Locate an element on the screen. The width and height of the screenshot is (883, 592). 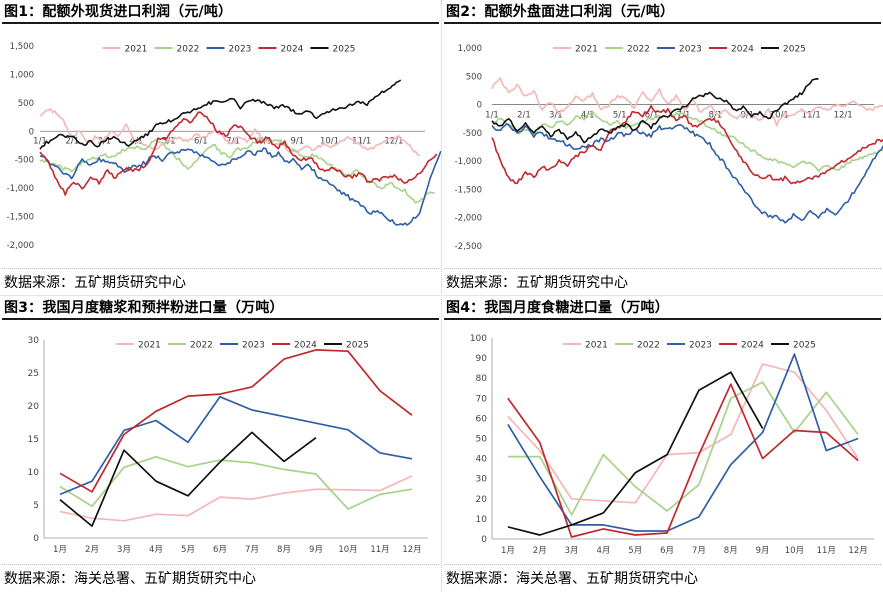
x-tick-label: 8/1 is located at coordinates (716, 116).